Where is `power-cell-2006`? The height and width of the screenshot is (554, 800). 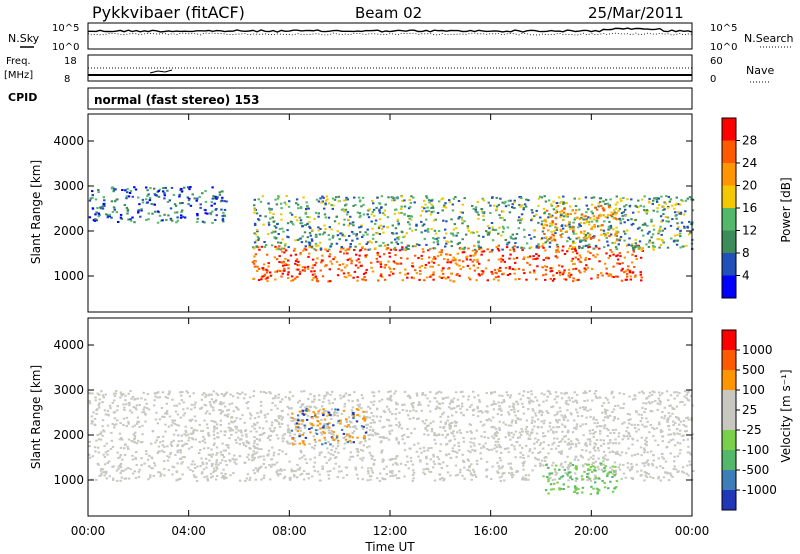 power-cell-2006 is located at coordinates (584, 223).